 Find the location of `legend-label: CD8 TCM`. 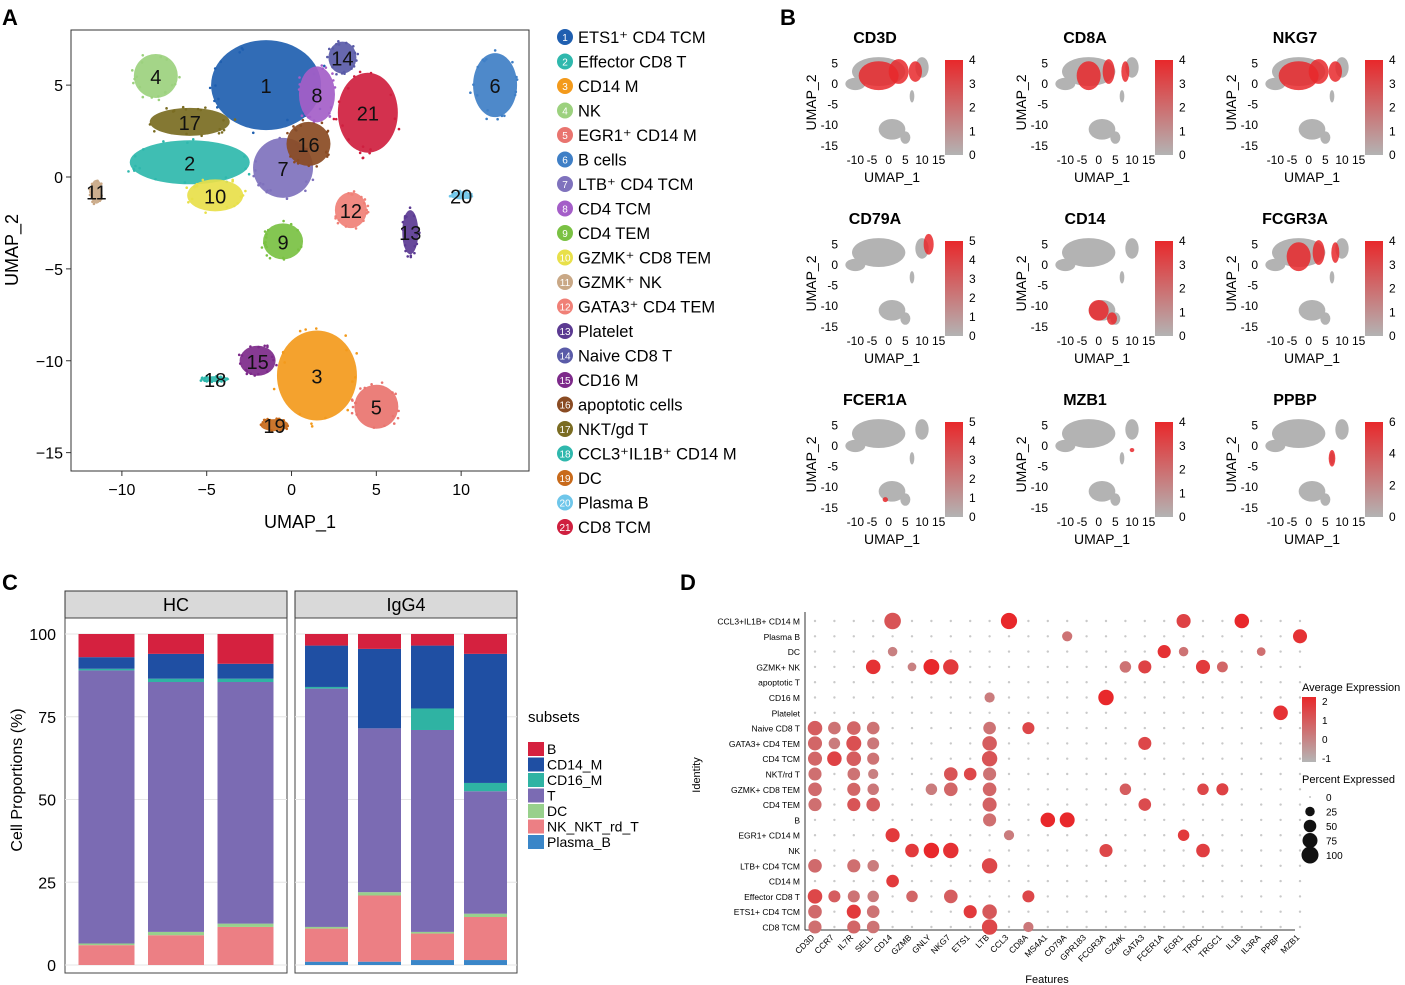

legend-label: CD8 TCM is located at coordinates (614, 528).